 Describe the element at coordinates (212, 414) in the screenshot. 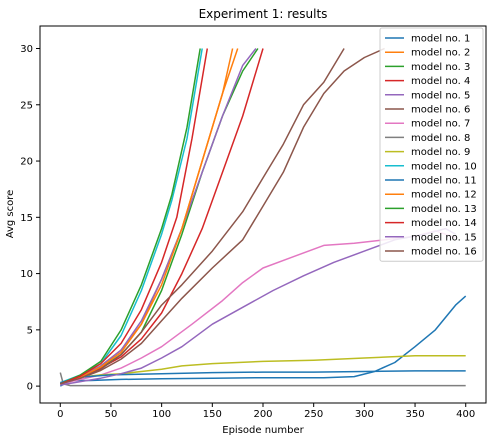

I see `x-tick-label: 150` at that location.